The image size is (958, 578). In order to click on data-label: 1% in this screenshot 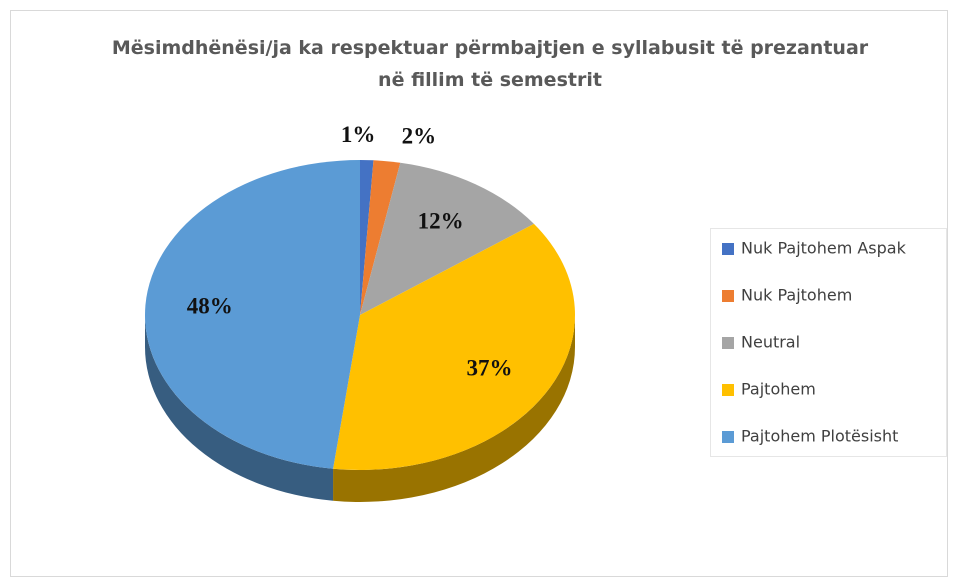, I will do `click(358, 134)`.